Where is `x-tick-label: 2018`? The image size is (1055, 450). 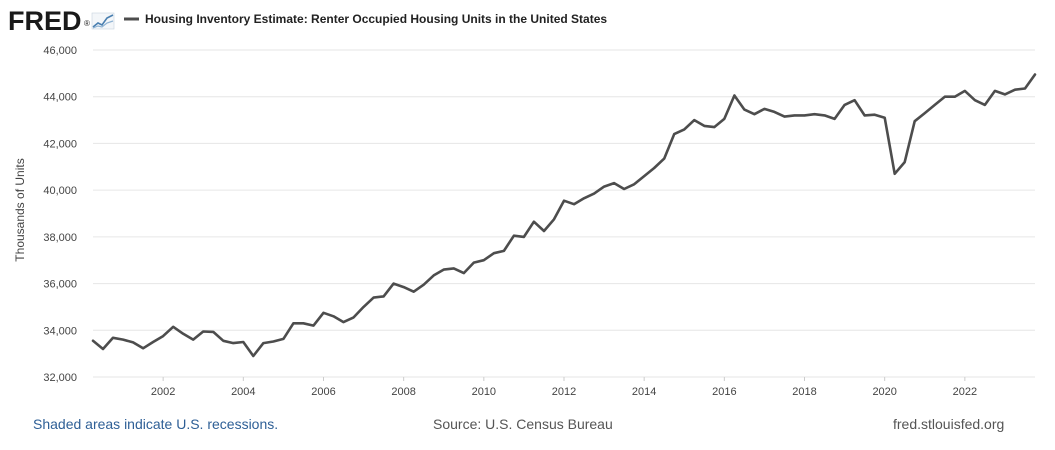 x-tick-label: 2018 is located at coordinates (804, 392).